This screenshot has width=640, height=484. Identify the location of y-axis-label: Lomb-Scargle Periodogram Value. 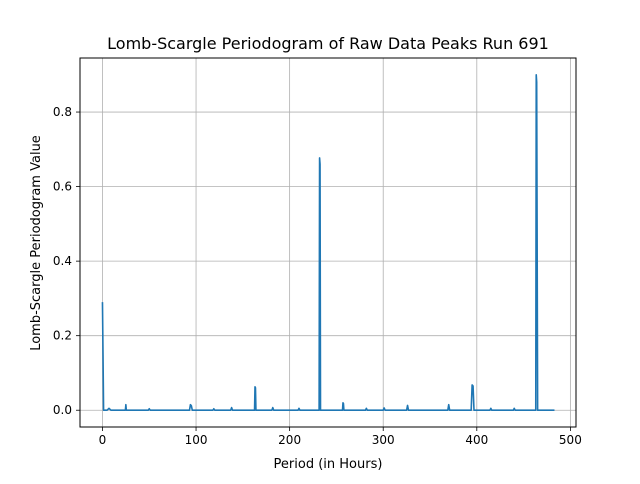
(36, 243).